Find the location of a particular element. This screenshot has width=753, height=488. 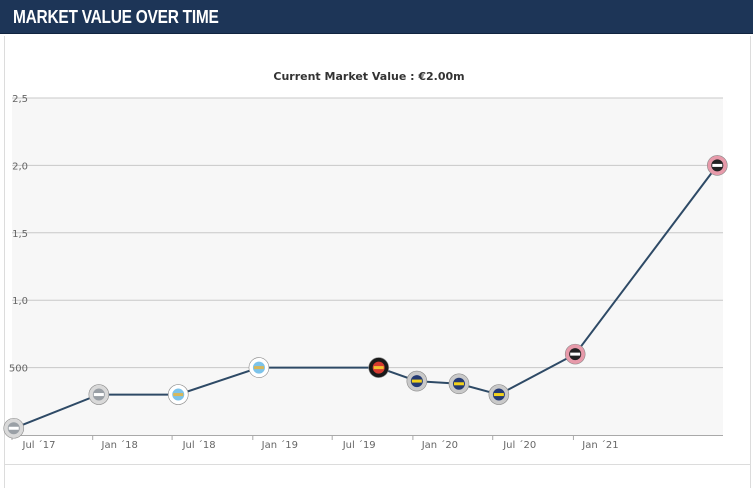

x-tick-label: Jan ´20 is located at coordinates (439, 445).